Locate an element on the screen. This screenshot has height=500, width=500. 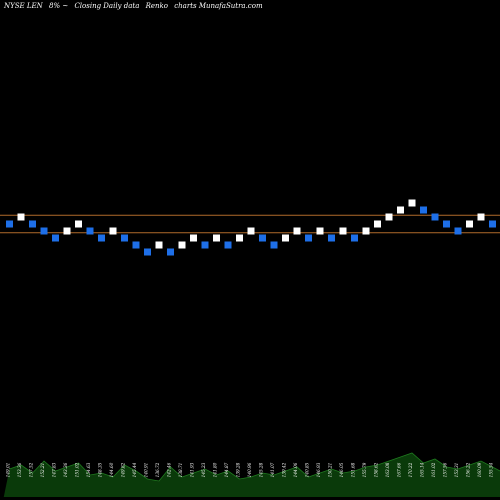
x-tick-label: 149.01 is located at coordinates (8, 470).